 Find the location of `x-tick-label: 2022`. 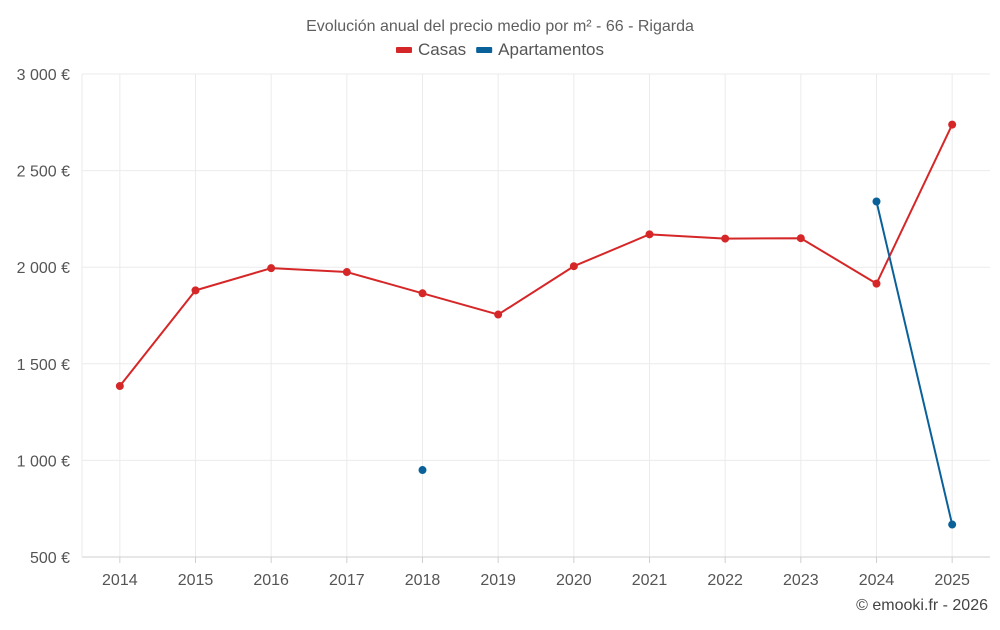

x-tick-label: 2022 is located at coordinates (725, 580).